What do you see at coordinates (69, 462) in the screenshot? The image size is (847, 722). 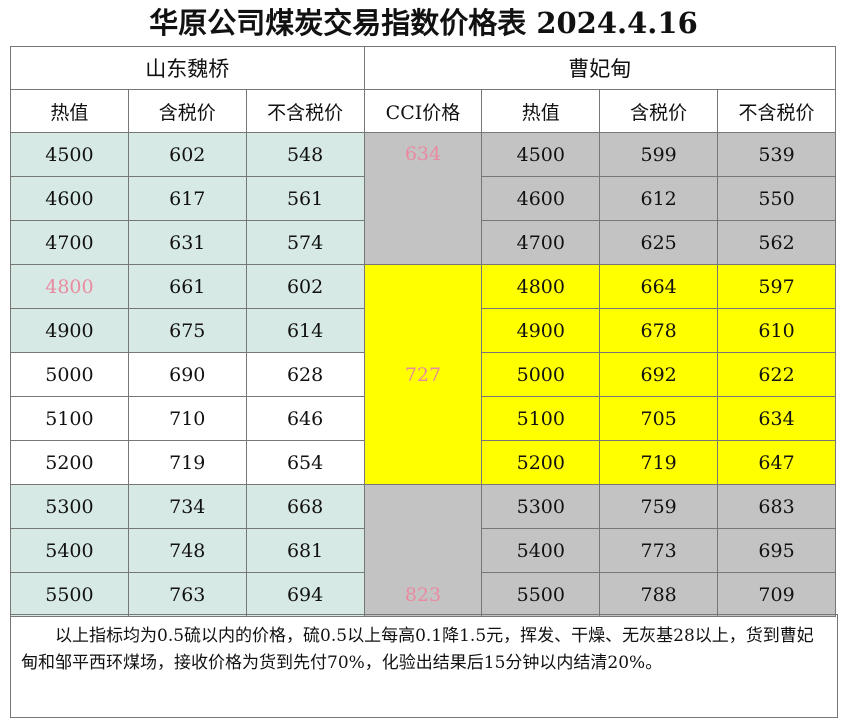 I see `shandong-cell: 5200` at bounding box center [69, 462].